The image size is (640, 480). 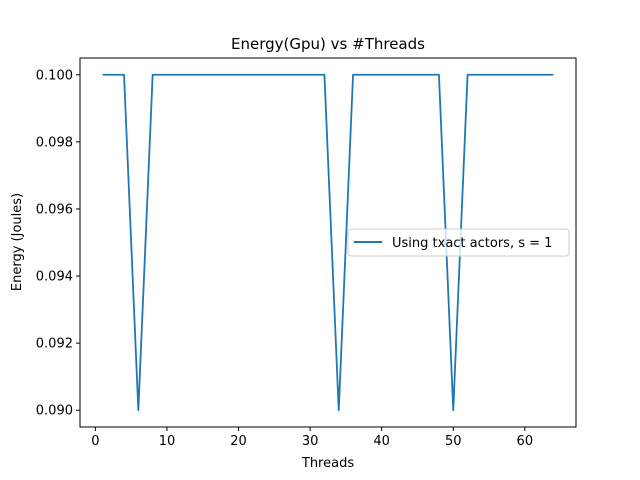 What do you see at coordinates (54, 75) in the screenshot?
I see `y-tick-label: 0.100` at bounding box center [54, 75].